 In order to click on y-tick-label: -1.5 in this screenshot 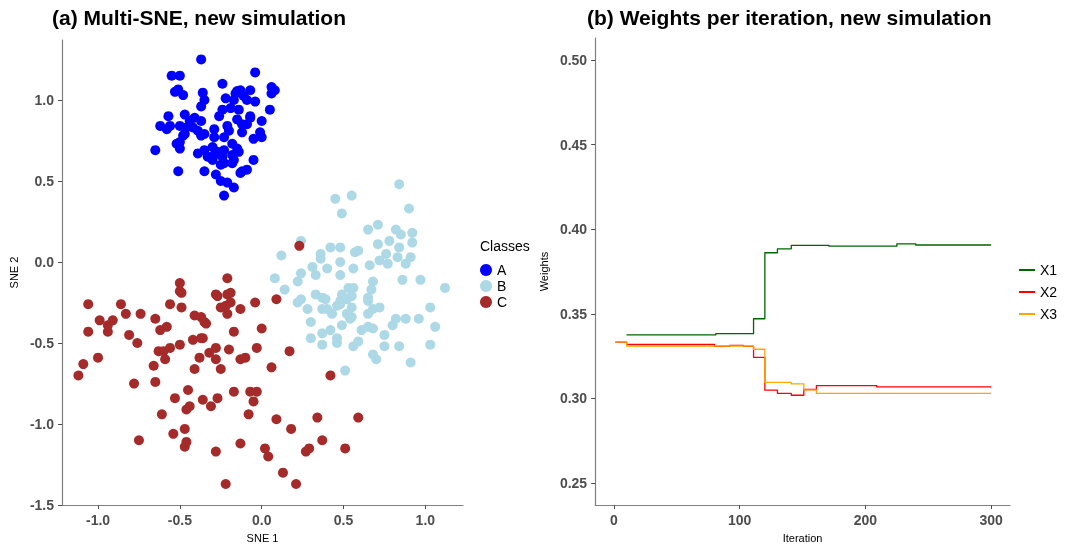, I will do `click(42, 505)`.